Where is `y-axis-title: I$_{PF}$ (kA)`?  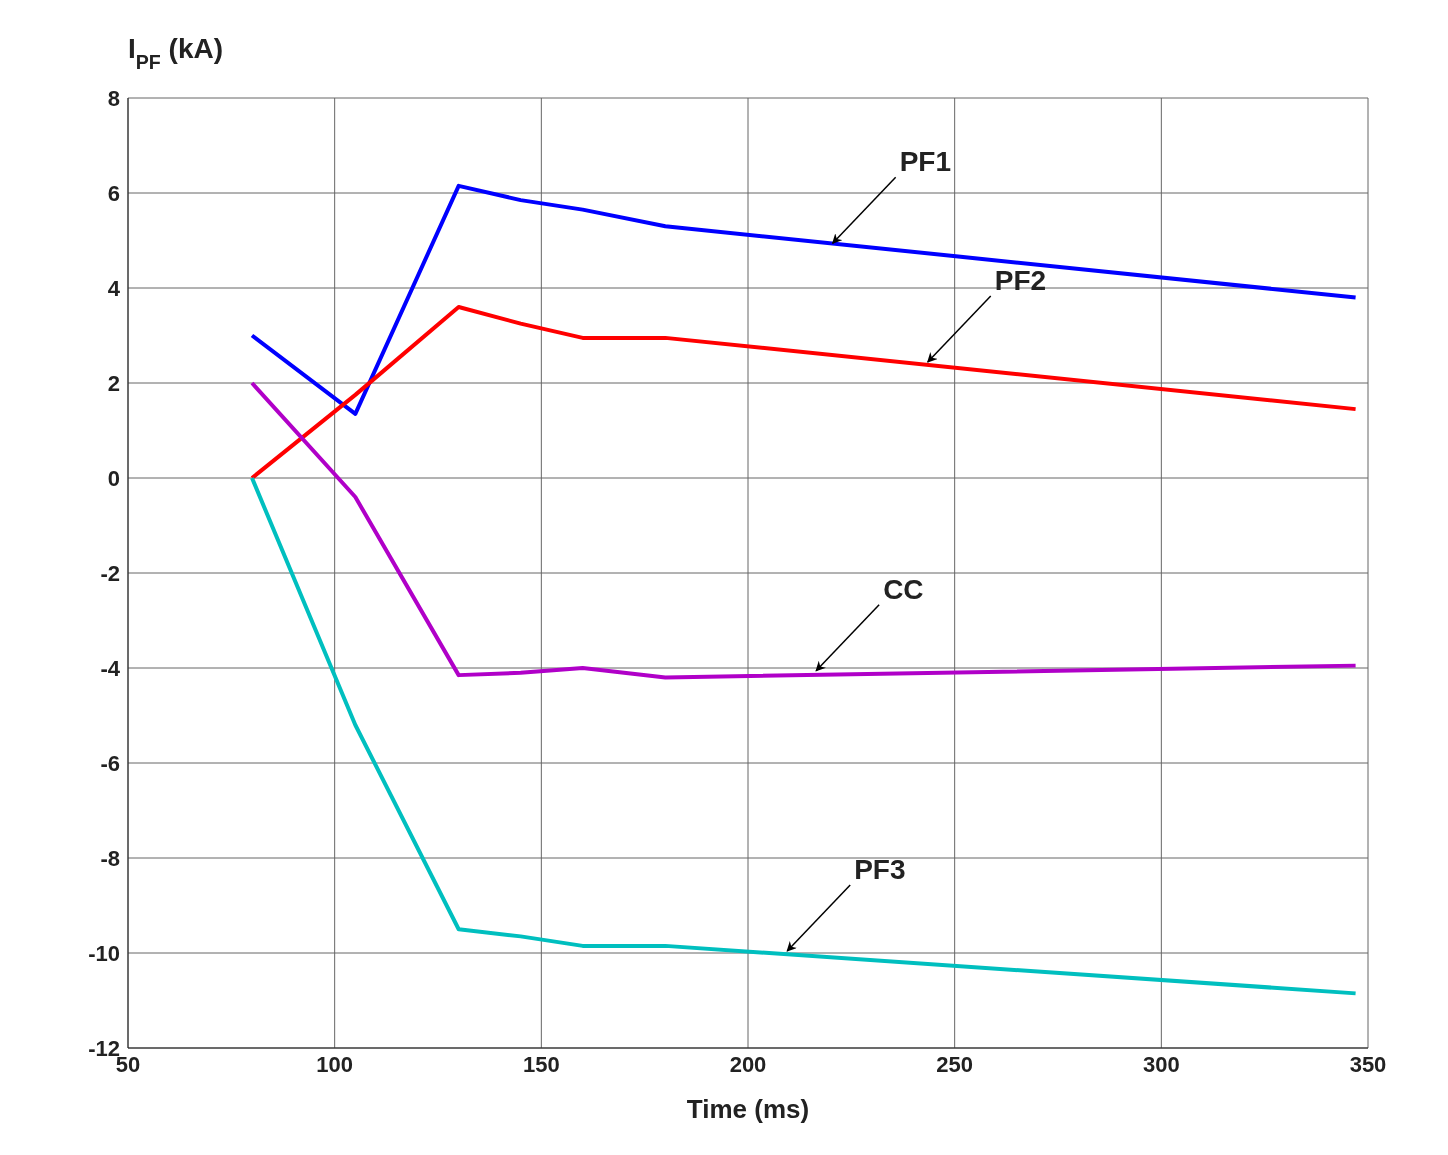 y-axis-title: I$_{PF}$ (kA) is located at coordinates (176, 53).